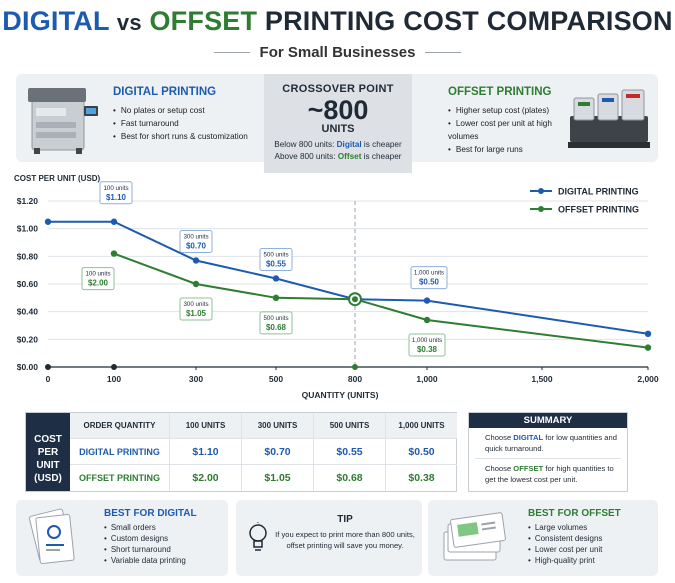 The width and height of the screenshot is (675, 583). Describe the element at coordinates (508, 110) in the screenshot. I see `offset-overview-item: Higher setup cost (plates)` at that location.